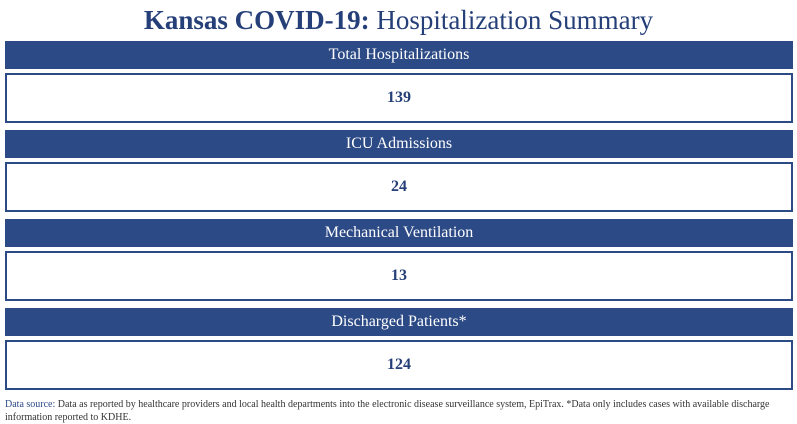  What do you see at coordinates (399, 144) in the screenshot?
I see `icu-admissions-header: ICU Admissions` at bounding box center [399, 144].